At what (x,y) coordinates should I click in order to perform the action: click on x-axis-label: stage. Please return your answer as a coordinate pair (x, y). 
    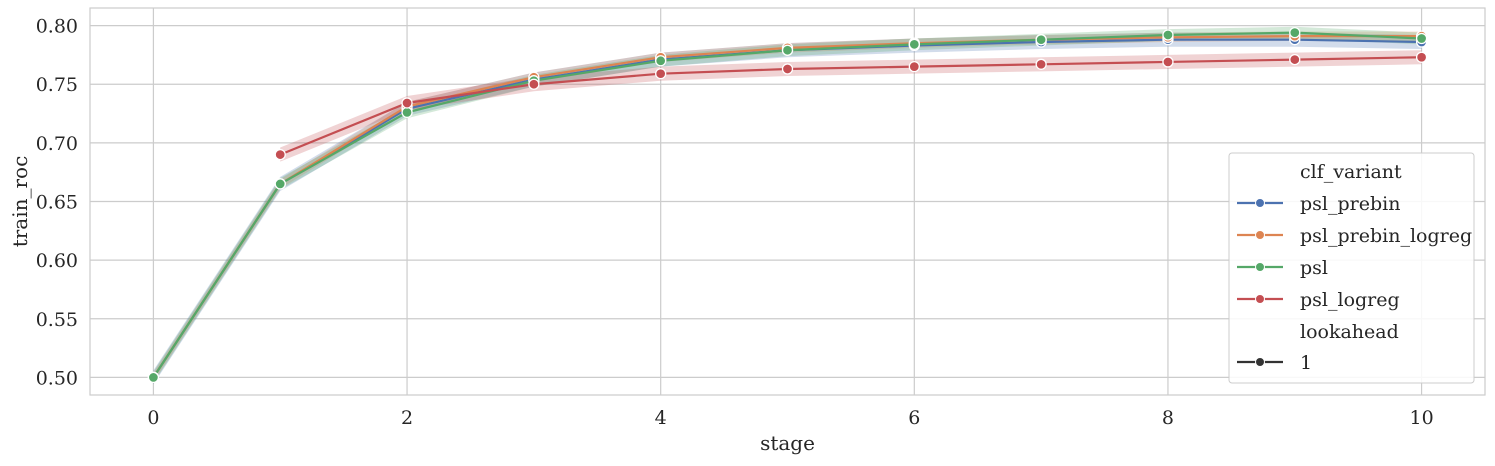
    Looking at the image, I should click on (787, 443).